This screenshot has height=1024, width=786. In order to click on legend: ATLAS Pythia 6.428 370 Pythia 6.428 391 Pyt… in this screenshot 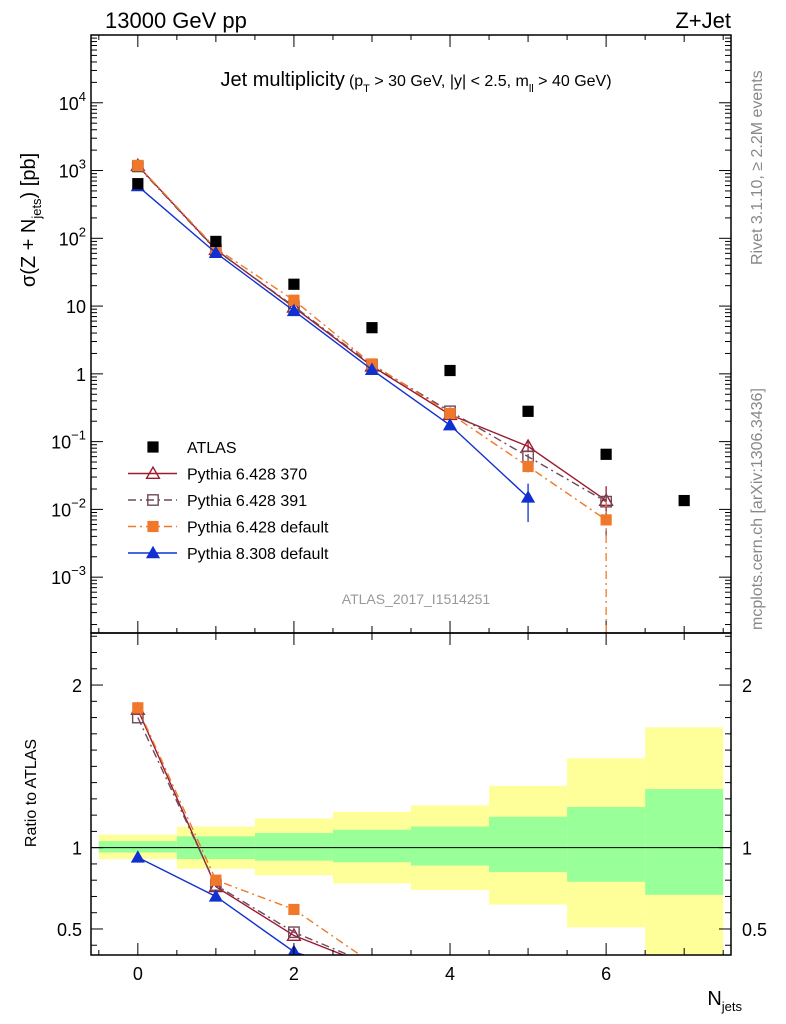, I will do `click(228, 501)`.